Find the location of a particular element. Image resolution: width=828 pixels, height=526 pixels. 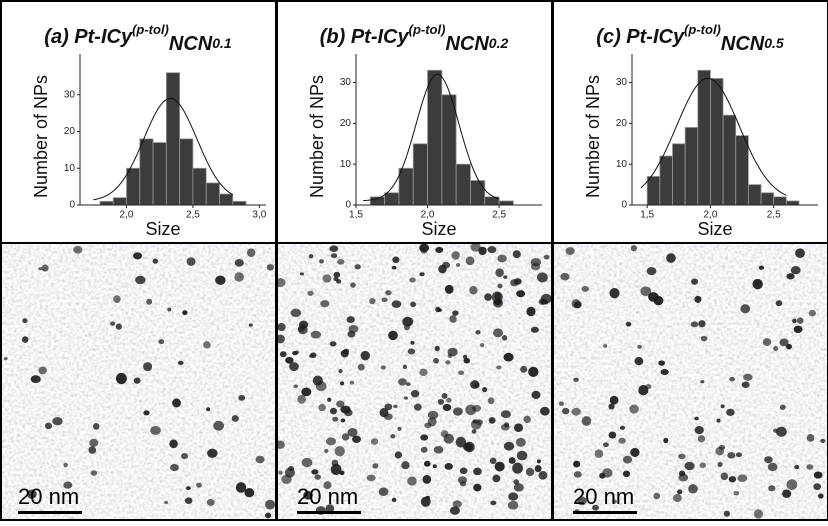

x-axis-label: Size is located at coordinates (162, 229).